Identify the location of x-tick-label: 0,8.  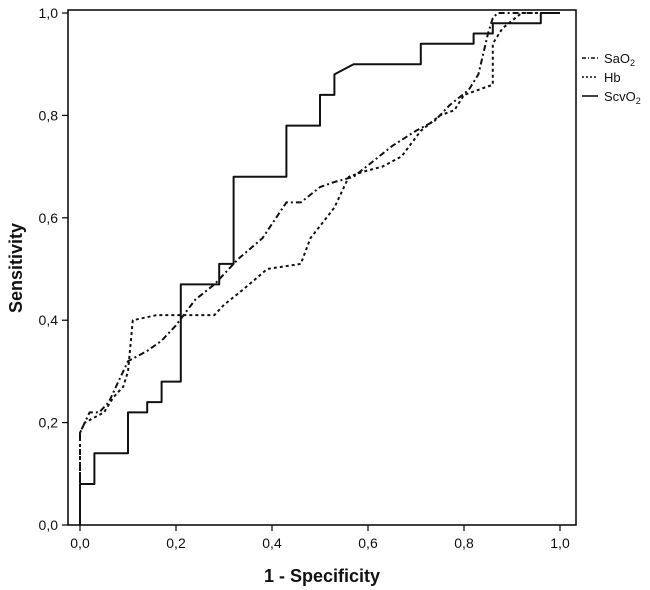
(464, 543).